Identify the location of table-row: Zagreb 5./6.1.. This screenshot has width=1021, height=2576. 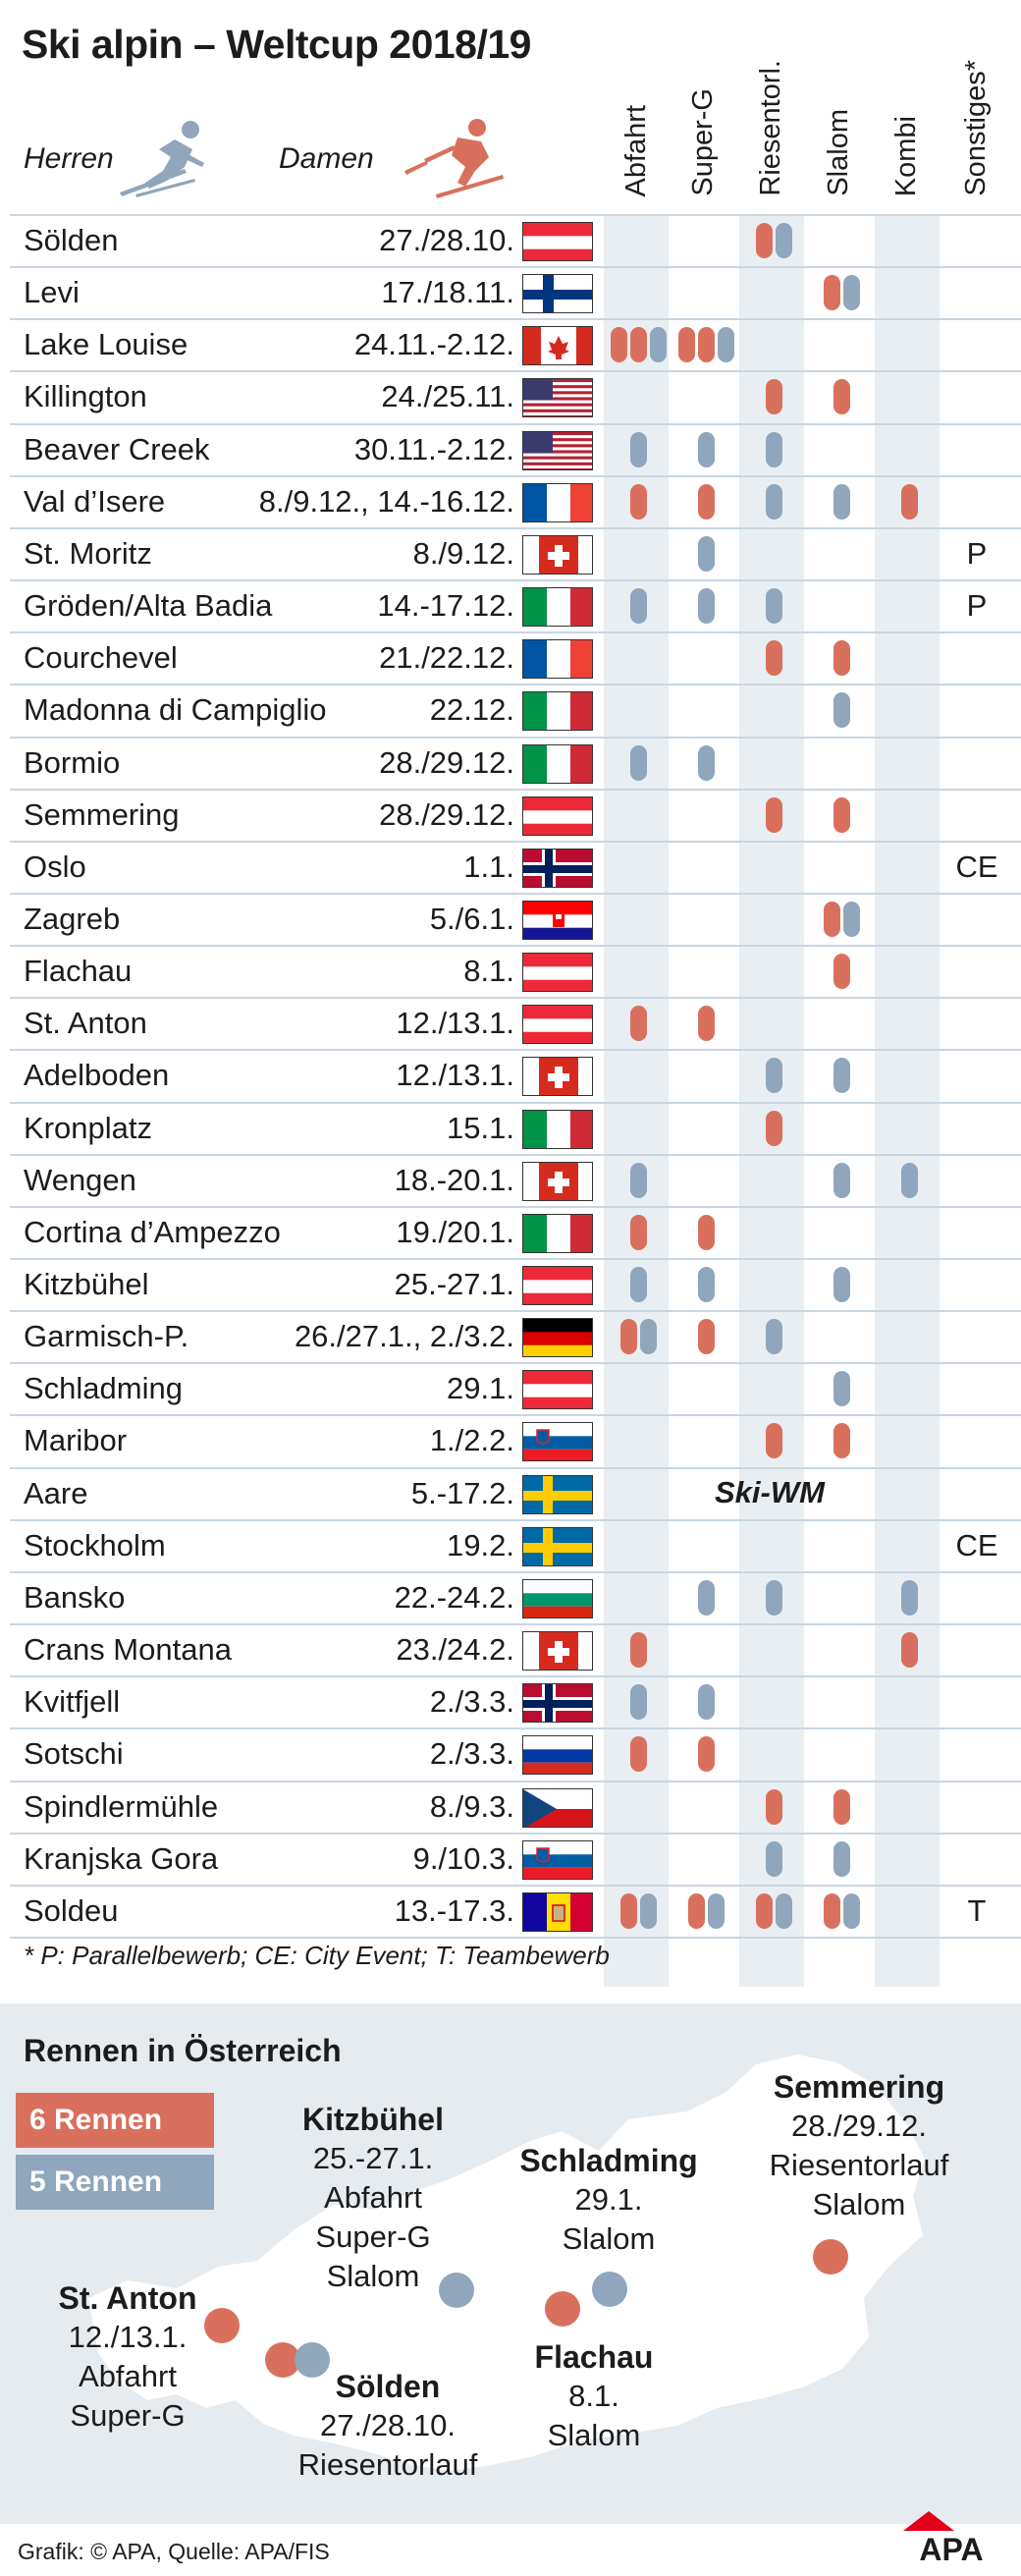
(510, 919).